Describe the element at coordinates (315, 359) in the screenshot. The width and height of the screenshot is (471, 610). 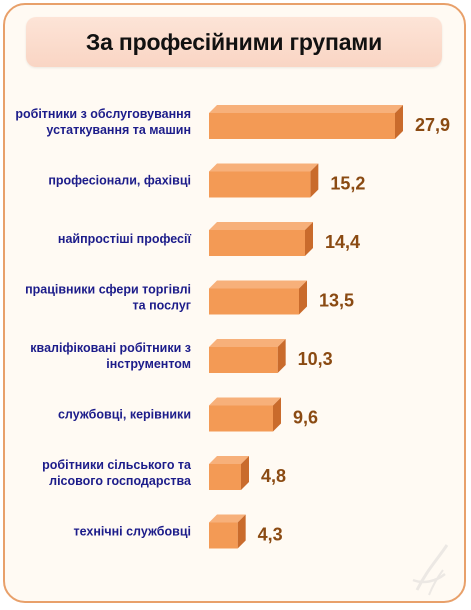
I see `data-label: 10,3` at that location.